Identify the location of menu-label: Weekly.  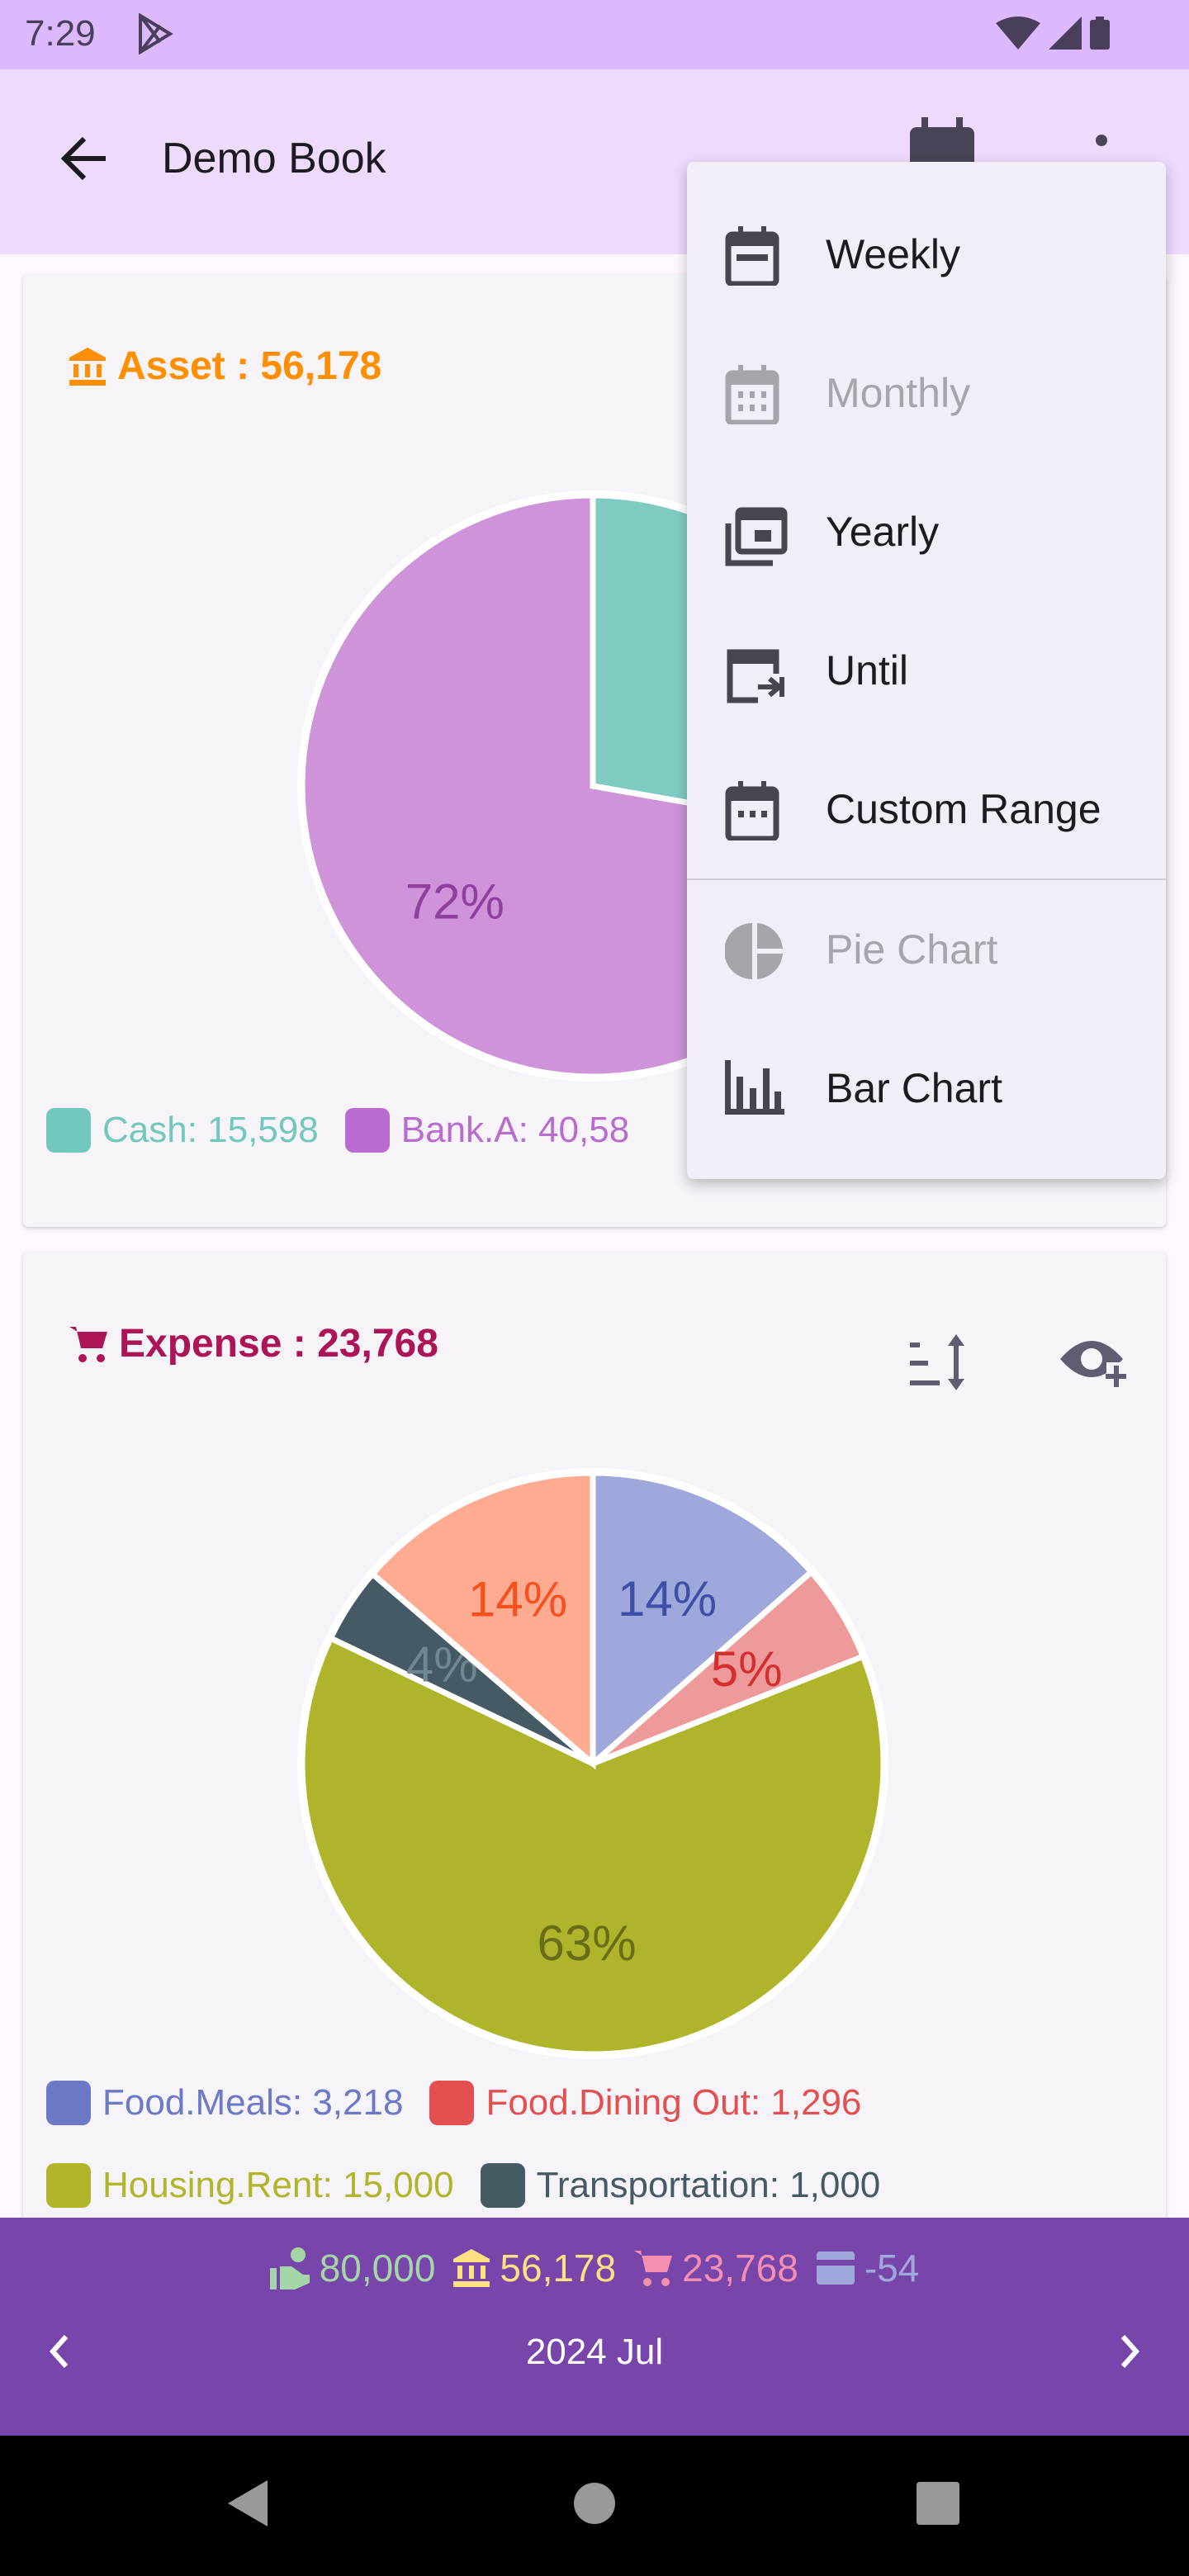
(893, 254).